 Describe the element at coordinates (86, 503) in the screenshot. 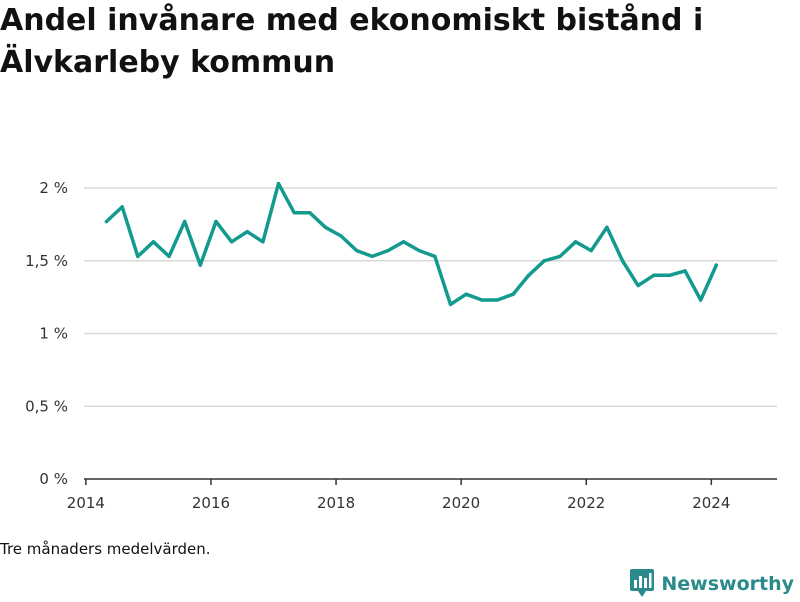

I see `x-tick-label: 2014` at that location.